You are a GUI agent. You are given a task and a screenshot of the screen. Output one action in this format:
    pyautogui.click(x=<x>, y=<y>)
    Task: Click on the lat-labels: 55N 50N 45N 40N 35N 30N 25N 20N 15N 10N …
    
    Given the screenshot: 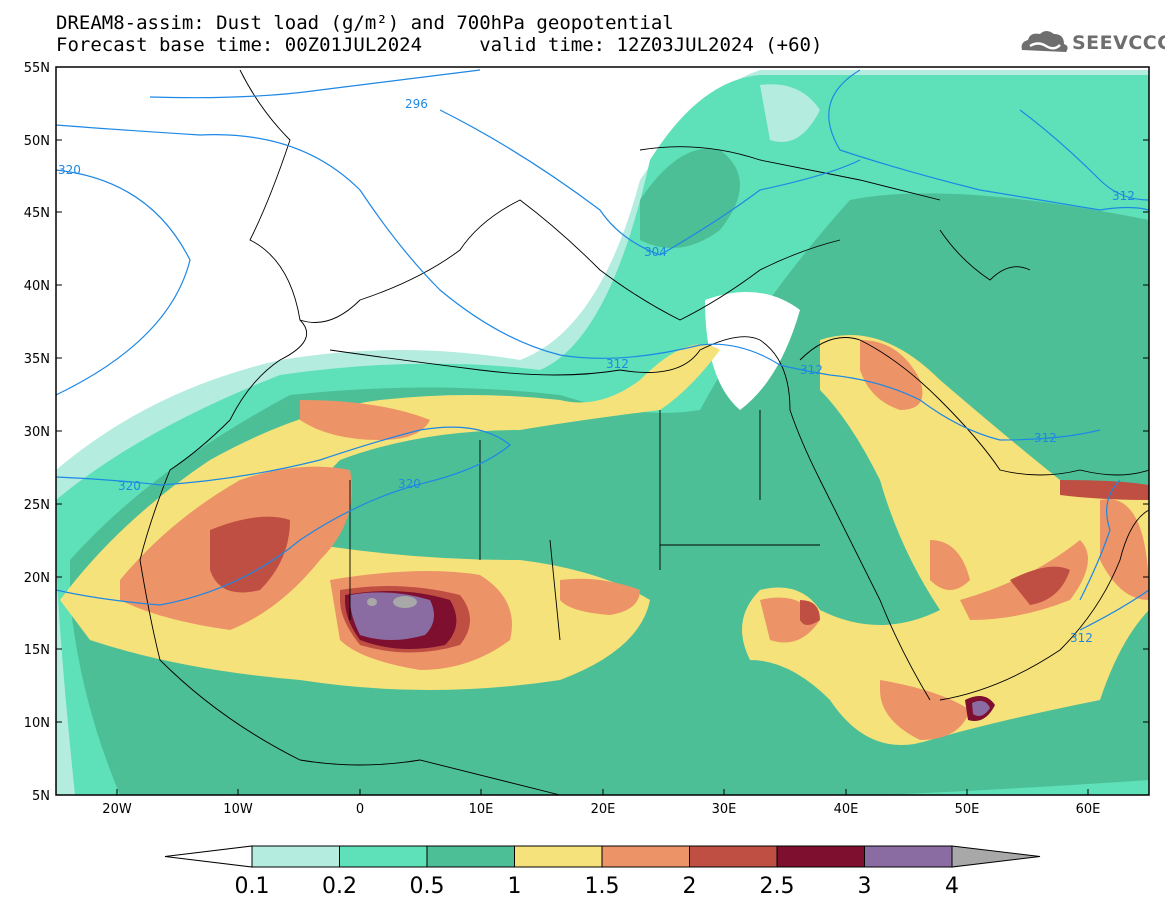 What is the action you would take?
    pyautogui.click(x=37, y=432)
    